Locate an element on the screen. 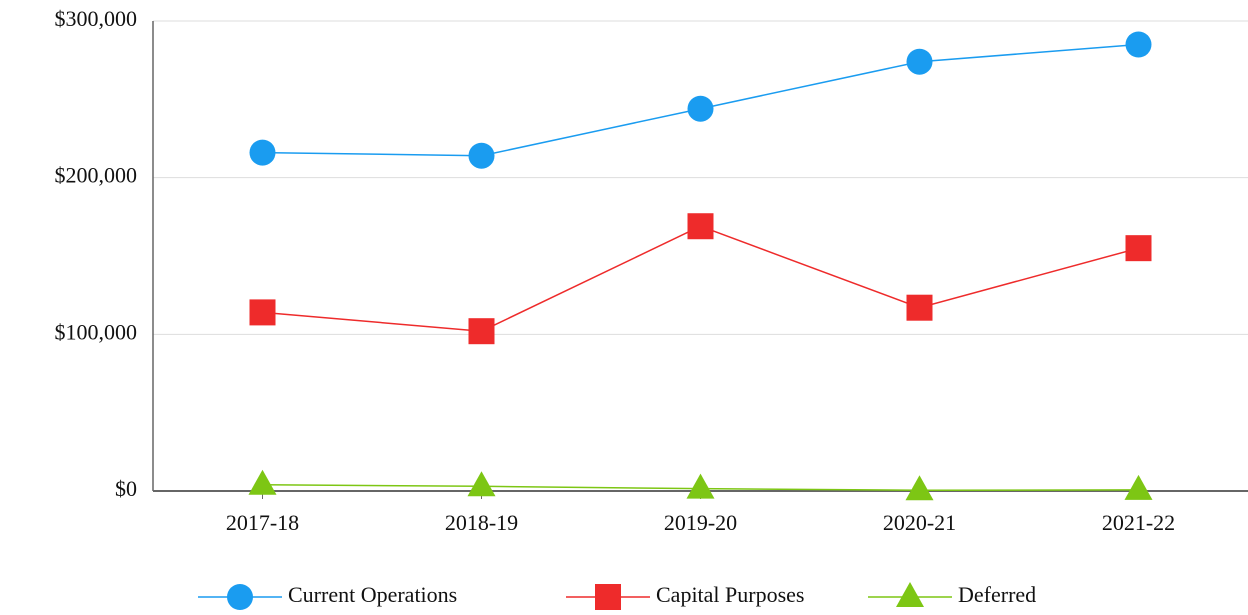 The width and height of the screenshot is (1248, 615). x-tick-label: 2017-18 is located at coordinates (262, 522).